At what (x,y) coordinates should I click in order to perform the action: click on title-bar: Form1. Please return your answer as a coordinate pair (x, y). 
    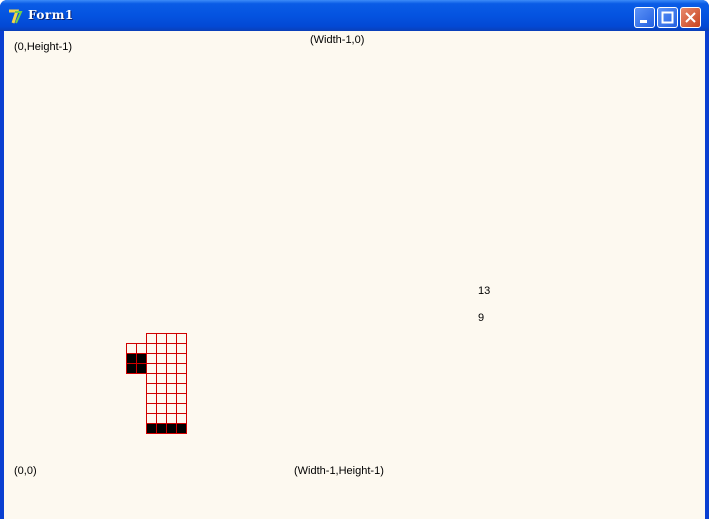
    Looking at the image, I should click on (354, 15).